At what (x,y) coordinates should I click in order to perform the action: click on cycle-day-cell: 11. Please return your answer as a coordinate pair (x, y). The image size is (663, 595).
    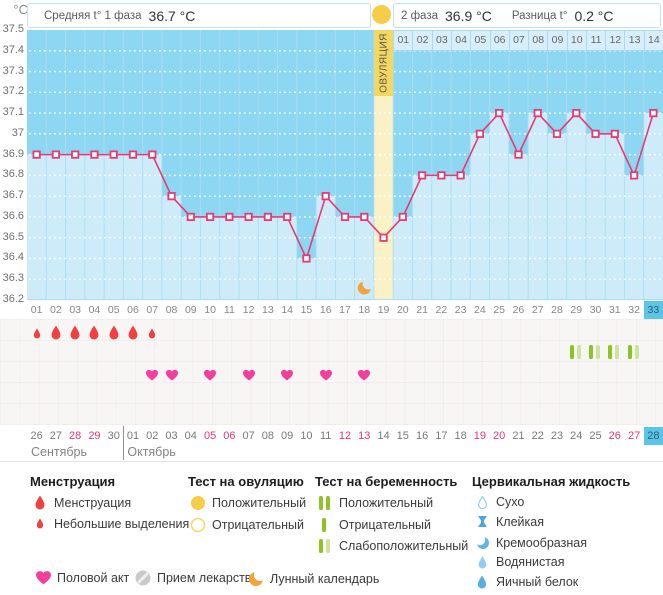
    Looking at the image, I should click on (229, 310).